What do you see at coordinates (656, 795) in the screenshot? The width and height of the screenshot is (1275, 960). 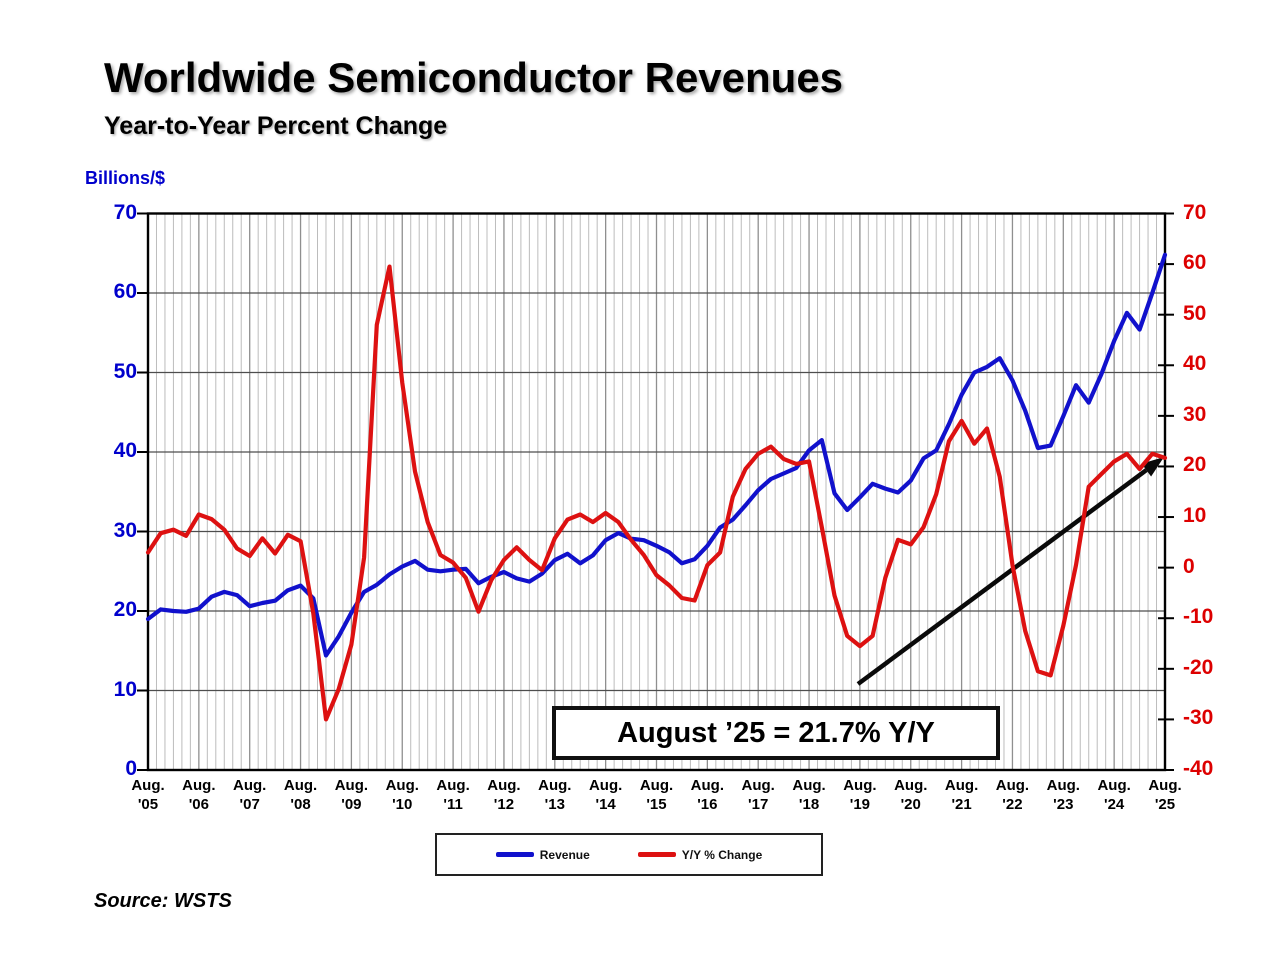 I see `x-axis-label: Aug. '15` at bounding box center [656, 795].